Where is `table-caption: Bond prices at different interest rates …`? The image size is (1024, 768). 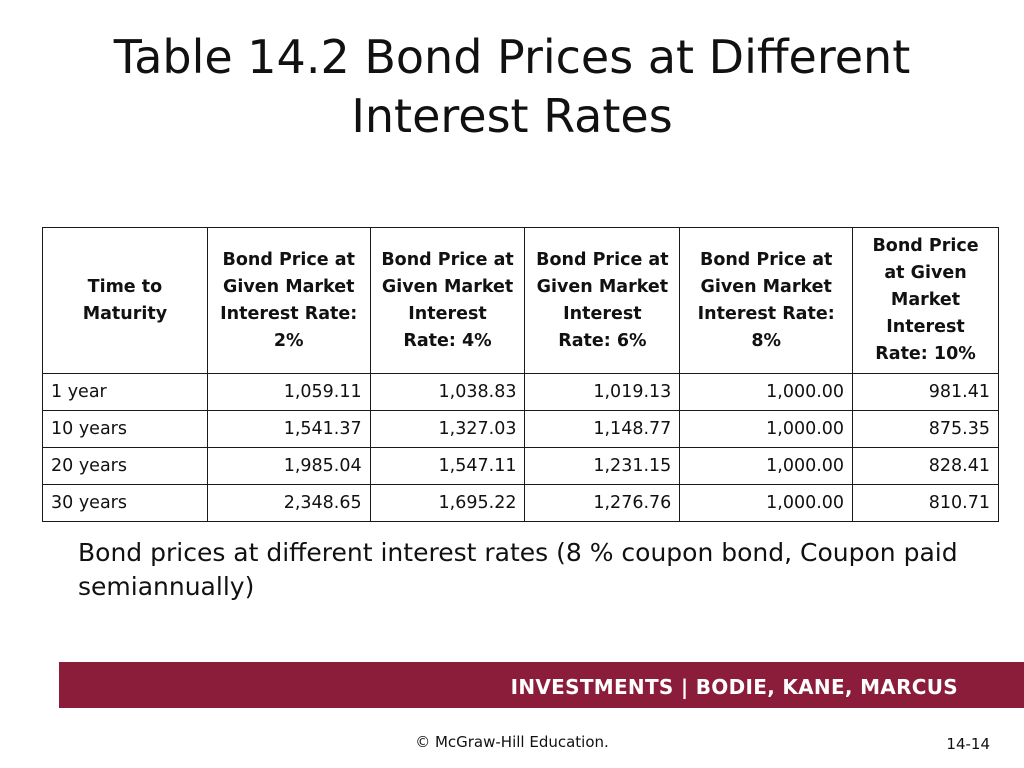 table-caption: Bond prices at different interest rates … is located at coordinates (518, 569).